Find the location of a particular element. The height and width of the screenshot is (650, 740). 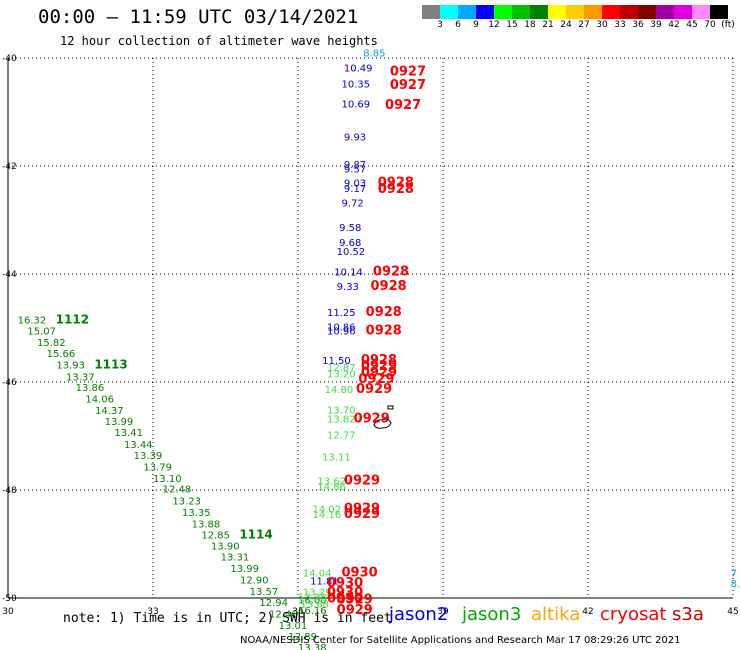

data-label-near-edge: 8.85 is located at coordinates (374, 53).